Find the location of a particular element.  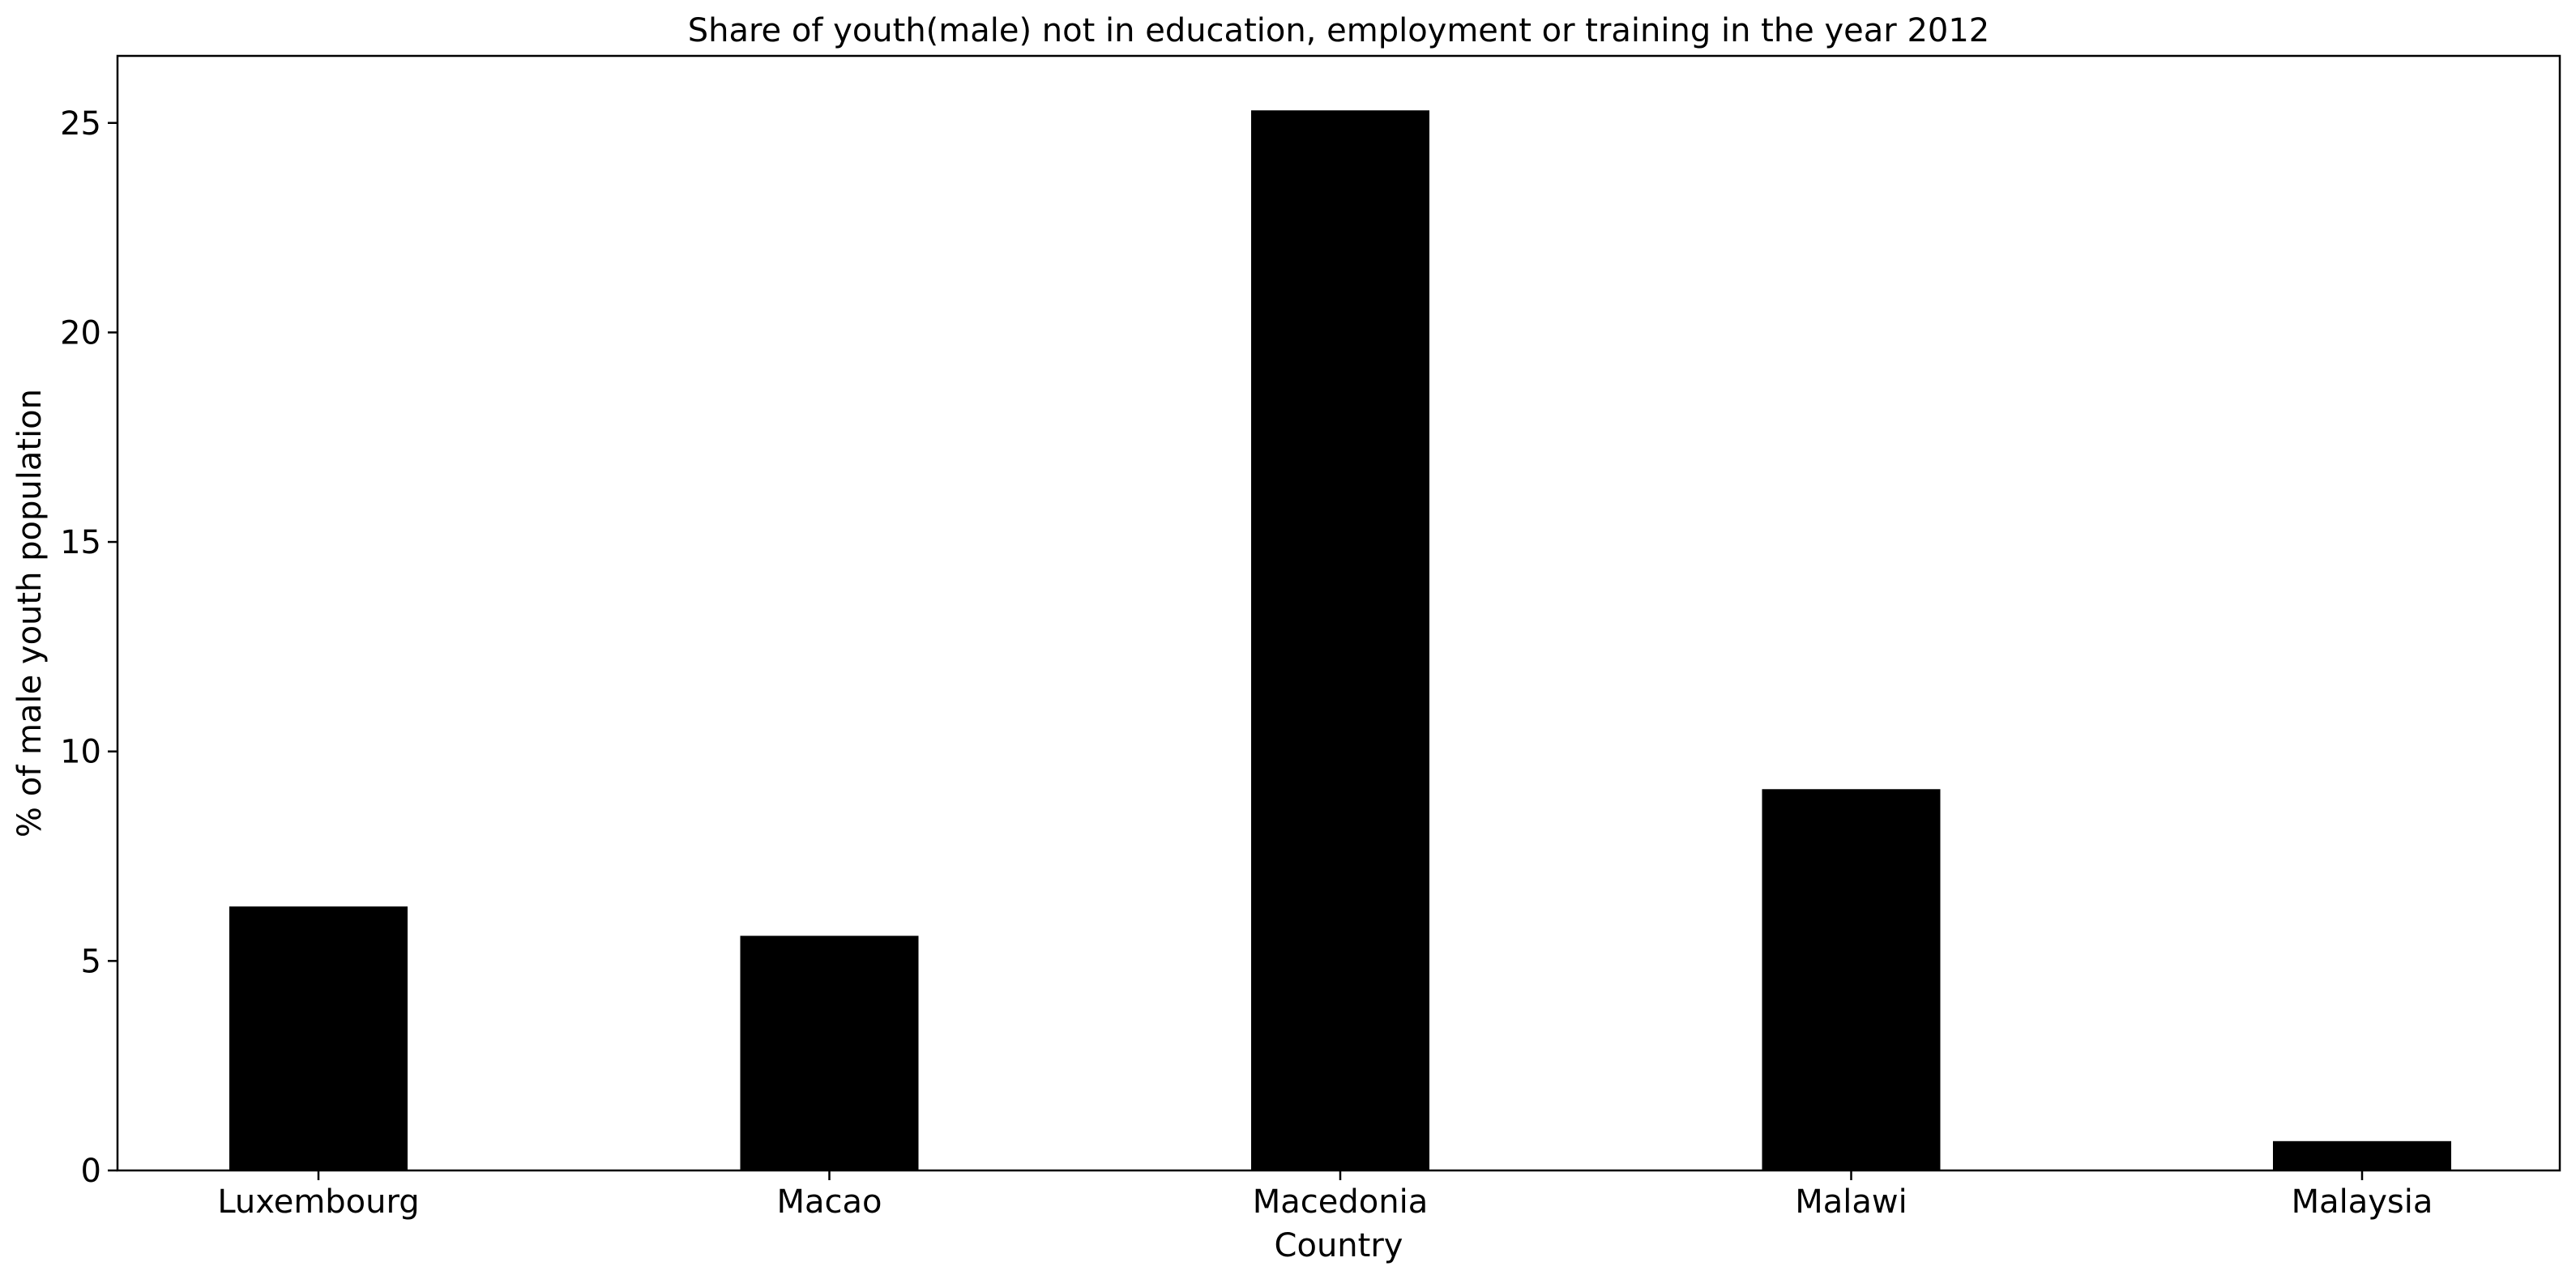

y-tick-label: 20 is located at coordinates (80, 333).